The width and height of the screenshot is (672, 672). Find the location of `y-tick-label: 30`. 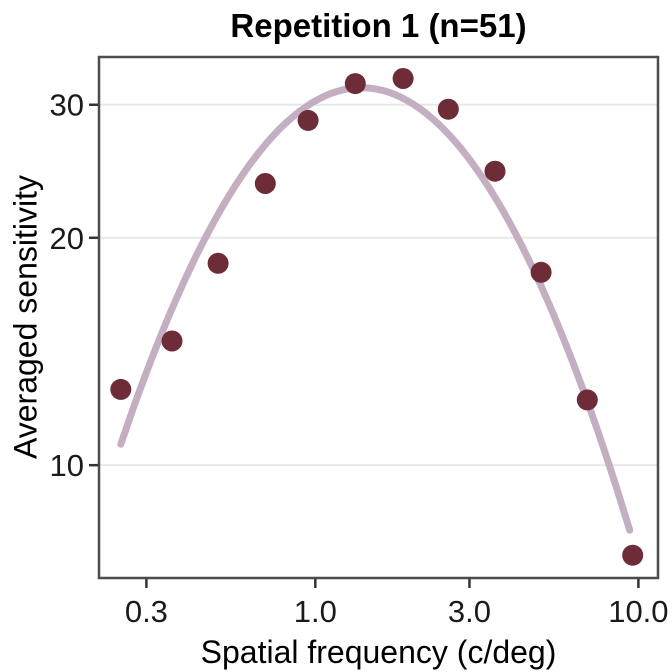

y-tick-label: 30 is located at coordinates (67, 105).